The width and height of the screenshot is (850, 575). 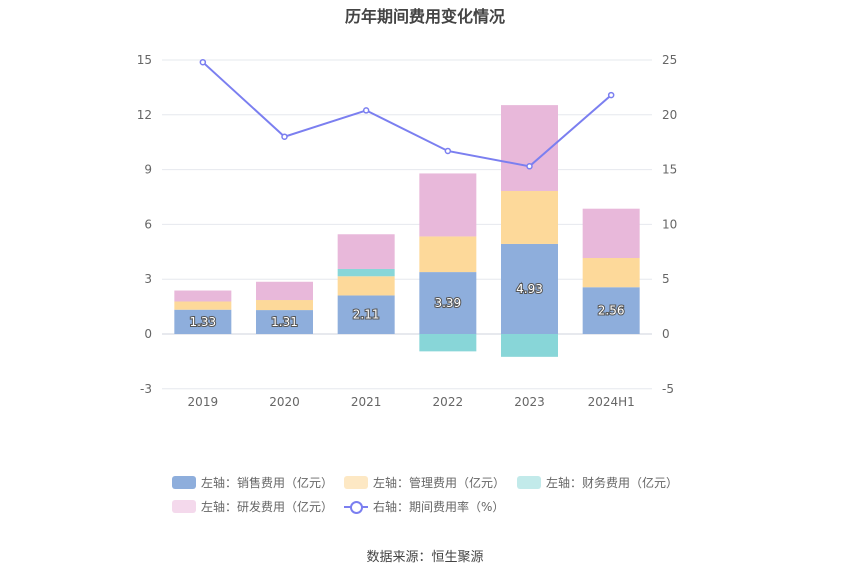 I want to click on x-tick-label: 2019, so click(x=203, y=402).